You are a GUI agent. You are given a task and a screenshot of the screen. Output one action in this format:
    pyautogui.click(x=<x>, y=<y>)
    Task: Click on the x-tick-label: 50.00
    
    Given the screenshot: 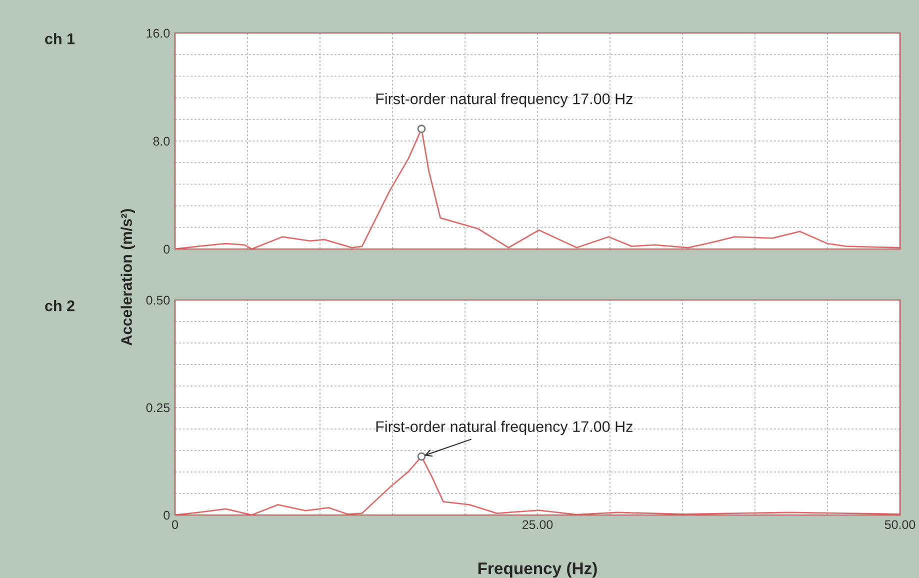 What is the action you would take?
    pyautogui.click(x=900, y=525)
    